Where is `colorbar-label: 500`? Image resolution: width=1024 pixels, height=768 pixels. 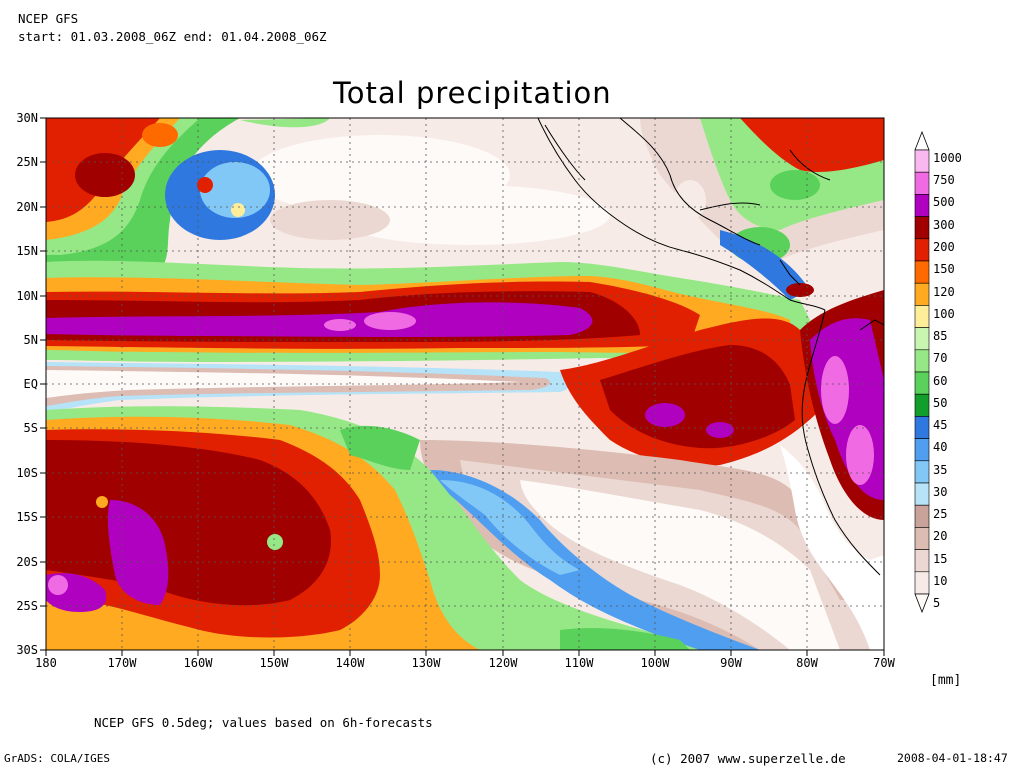
colorbar-label: 500 is located at coordinates (944, 202).